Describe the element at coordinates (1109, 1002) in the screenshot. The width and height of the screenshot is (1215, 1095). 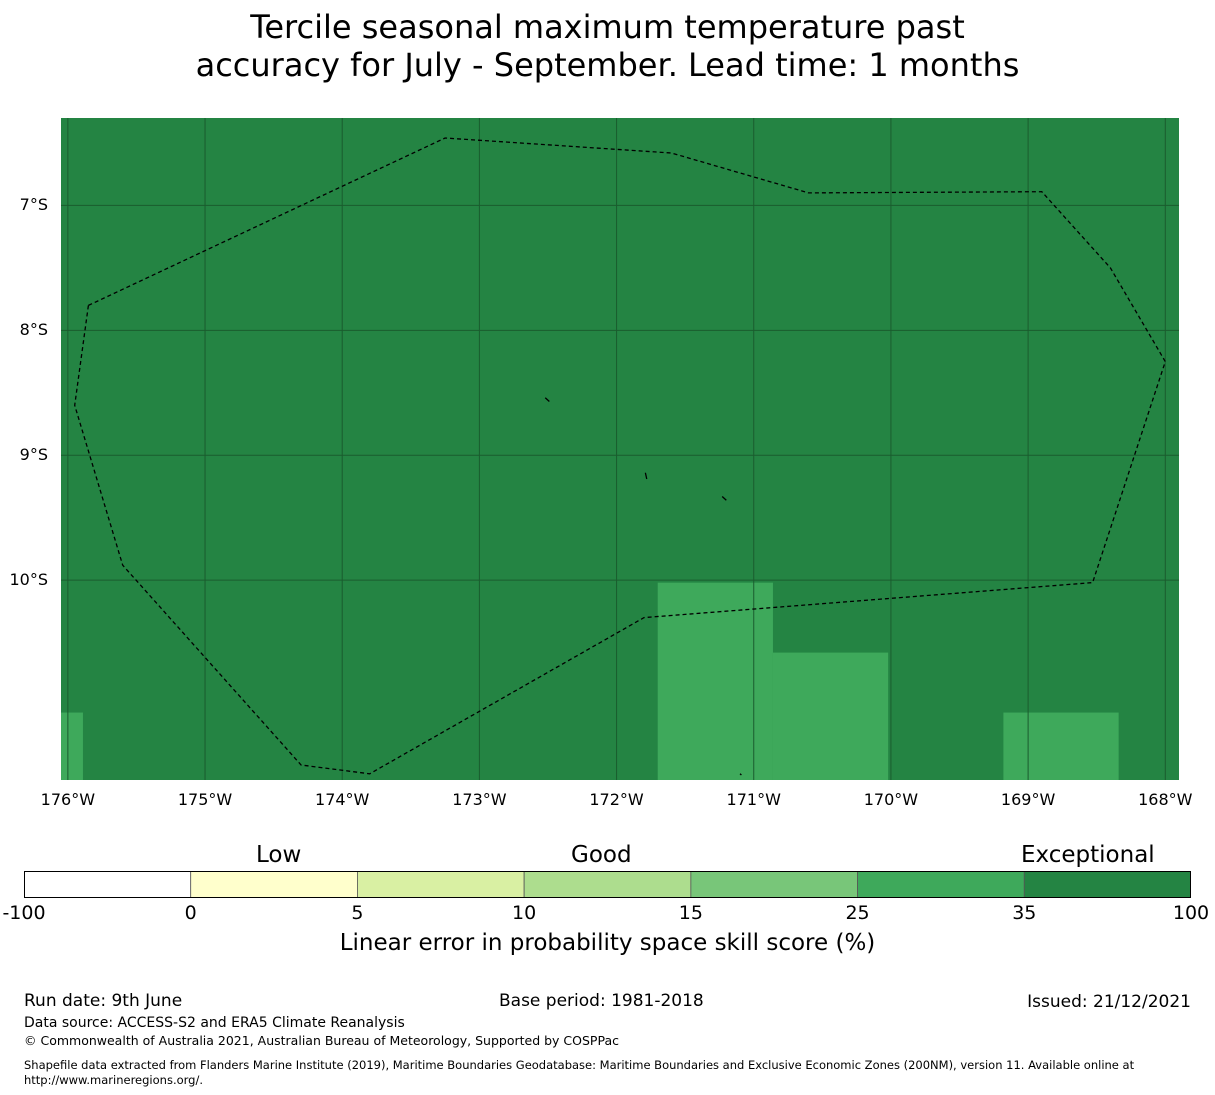
I see `issued-date: Issued: 21/12/2021` at that location.